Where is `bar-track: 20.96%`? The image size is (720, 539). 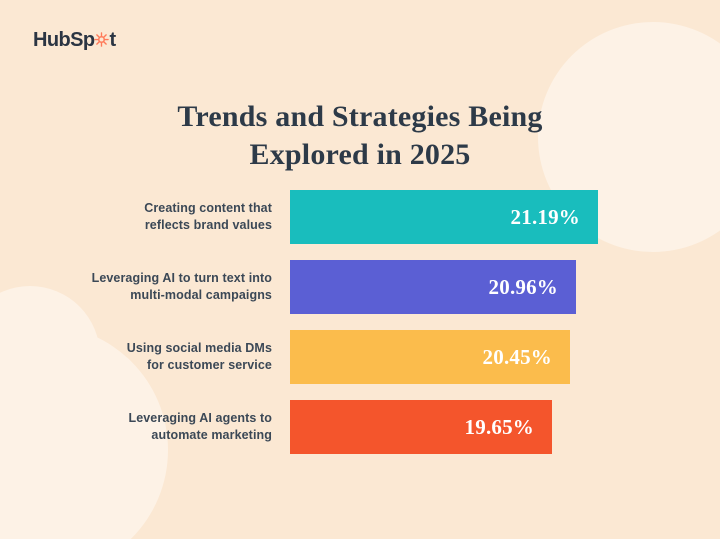 bar-track: 20.96% is located at coordinates (505, 287).